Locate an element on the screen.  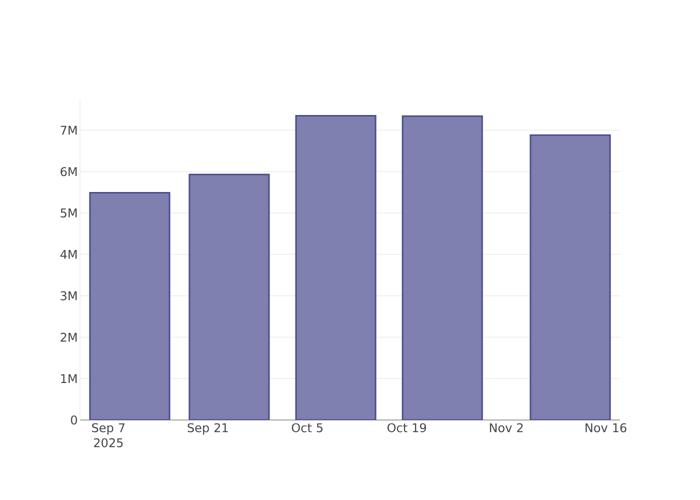
x-tick-label: Oct 5 is located at coordinates (307, 427).